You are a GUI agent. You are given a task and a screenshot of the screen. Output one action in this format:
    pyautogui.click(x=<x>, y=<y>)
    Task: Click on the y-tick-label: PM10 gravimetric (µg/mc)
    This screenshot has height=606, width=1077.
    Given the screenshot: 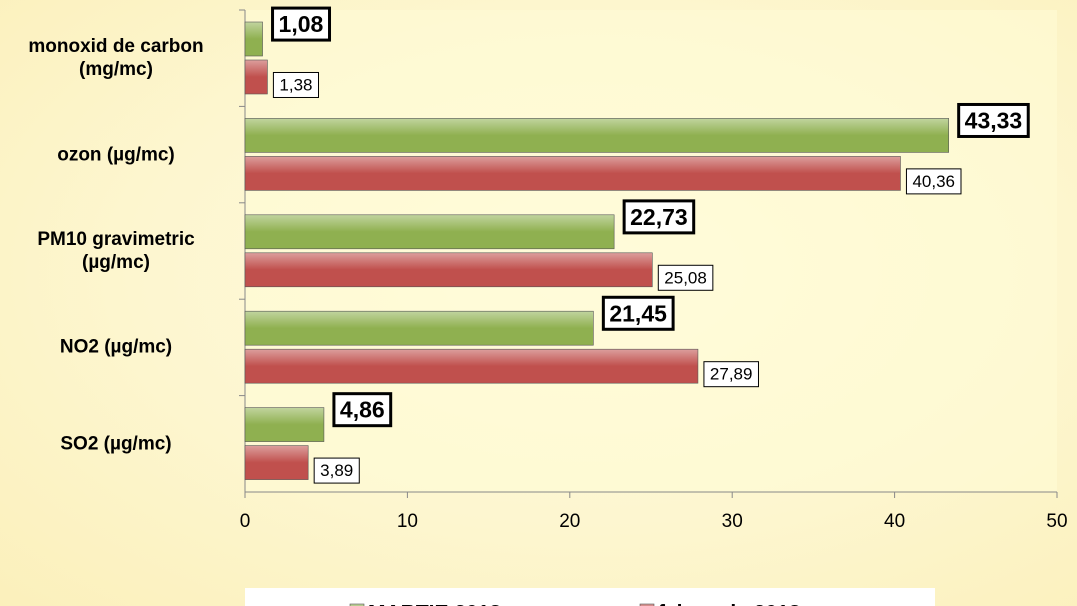 What is the action you would take?
    pyautogui.click(x=116, y=251)
    